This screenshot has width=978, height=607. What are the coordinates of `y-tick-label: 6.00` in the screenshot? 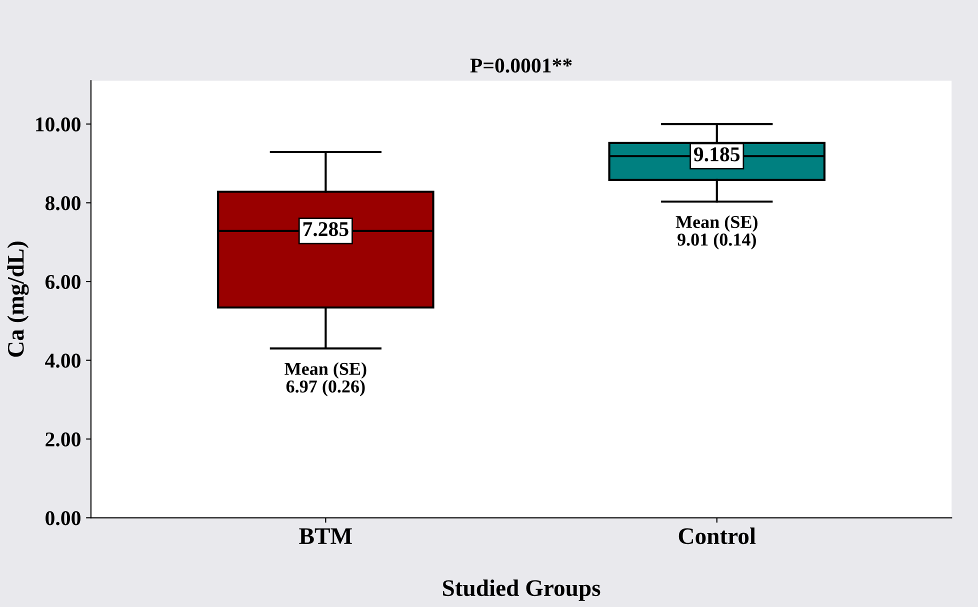 It's located at (62, 282).